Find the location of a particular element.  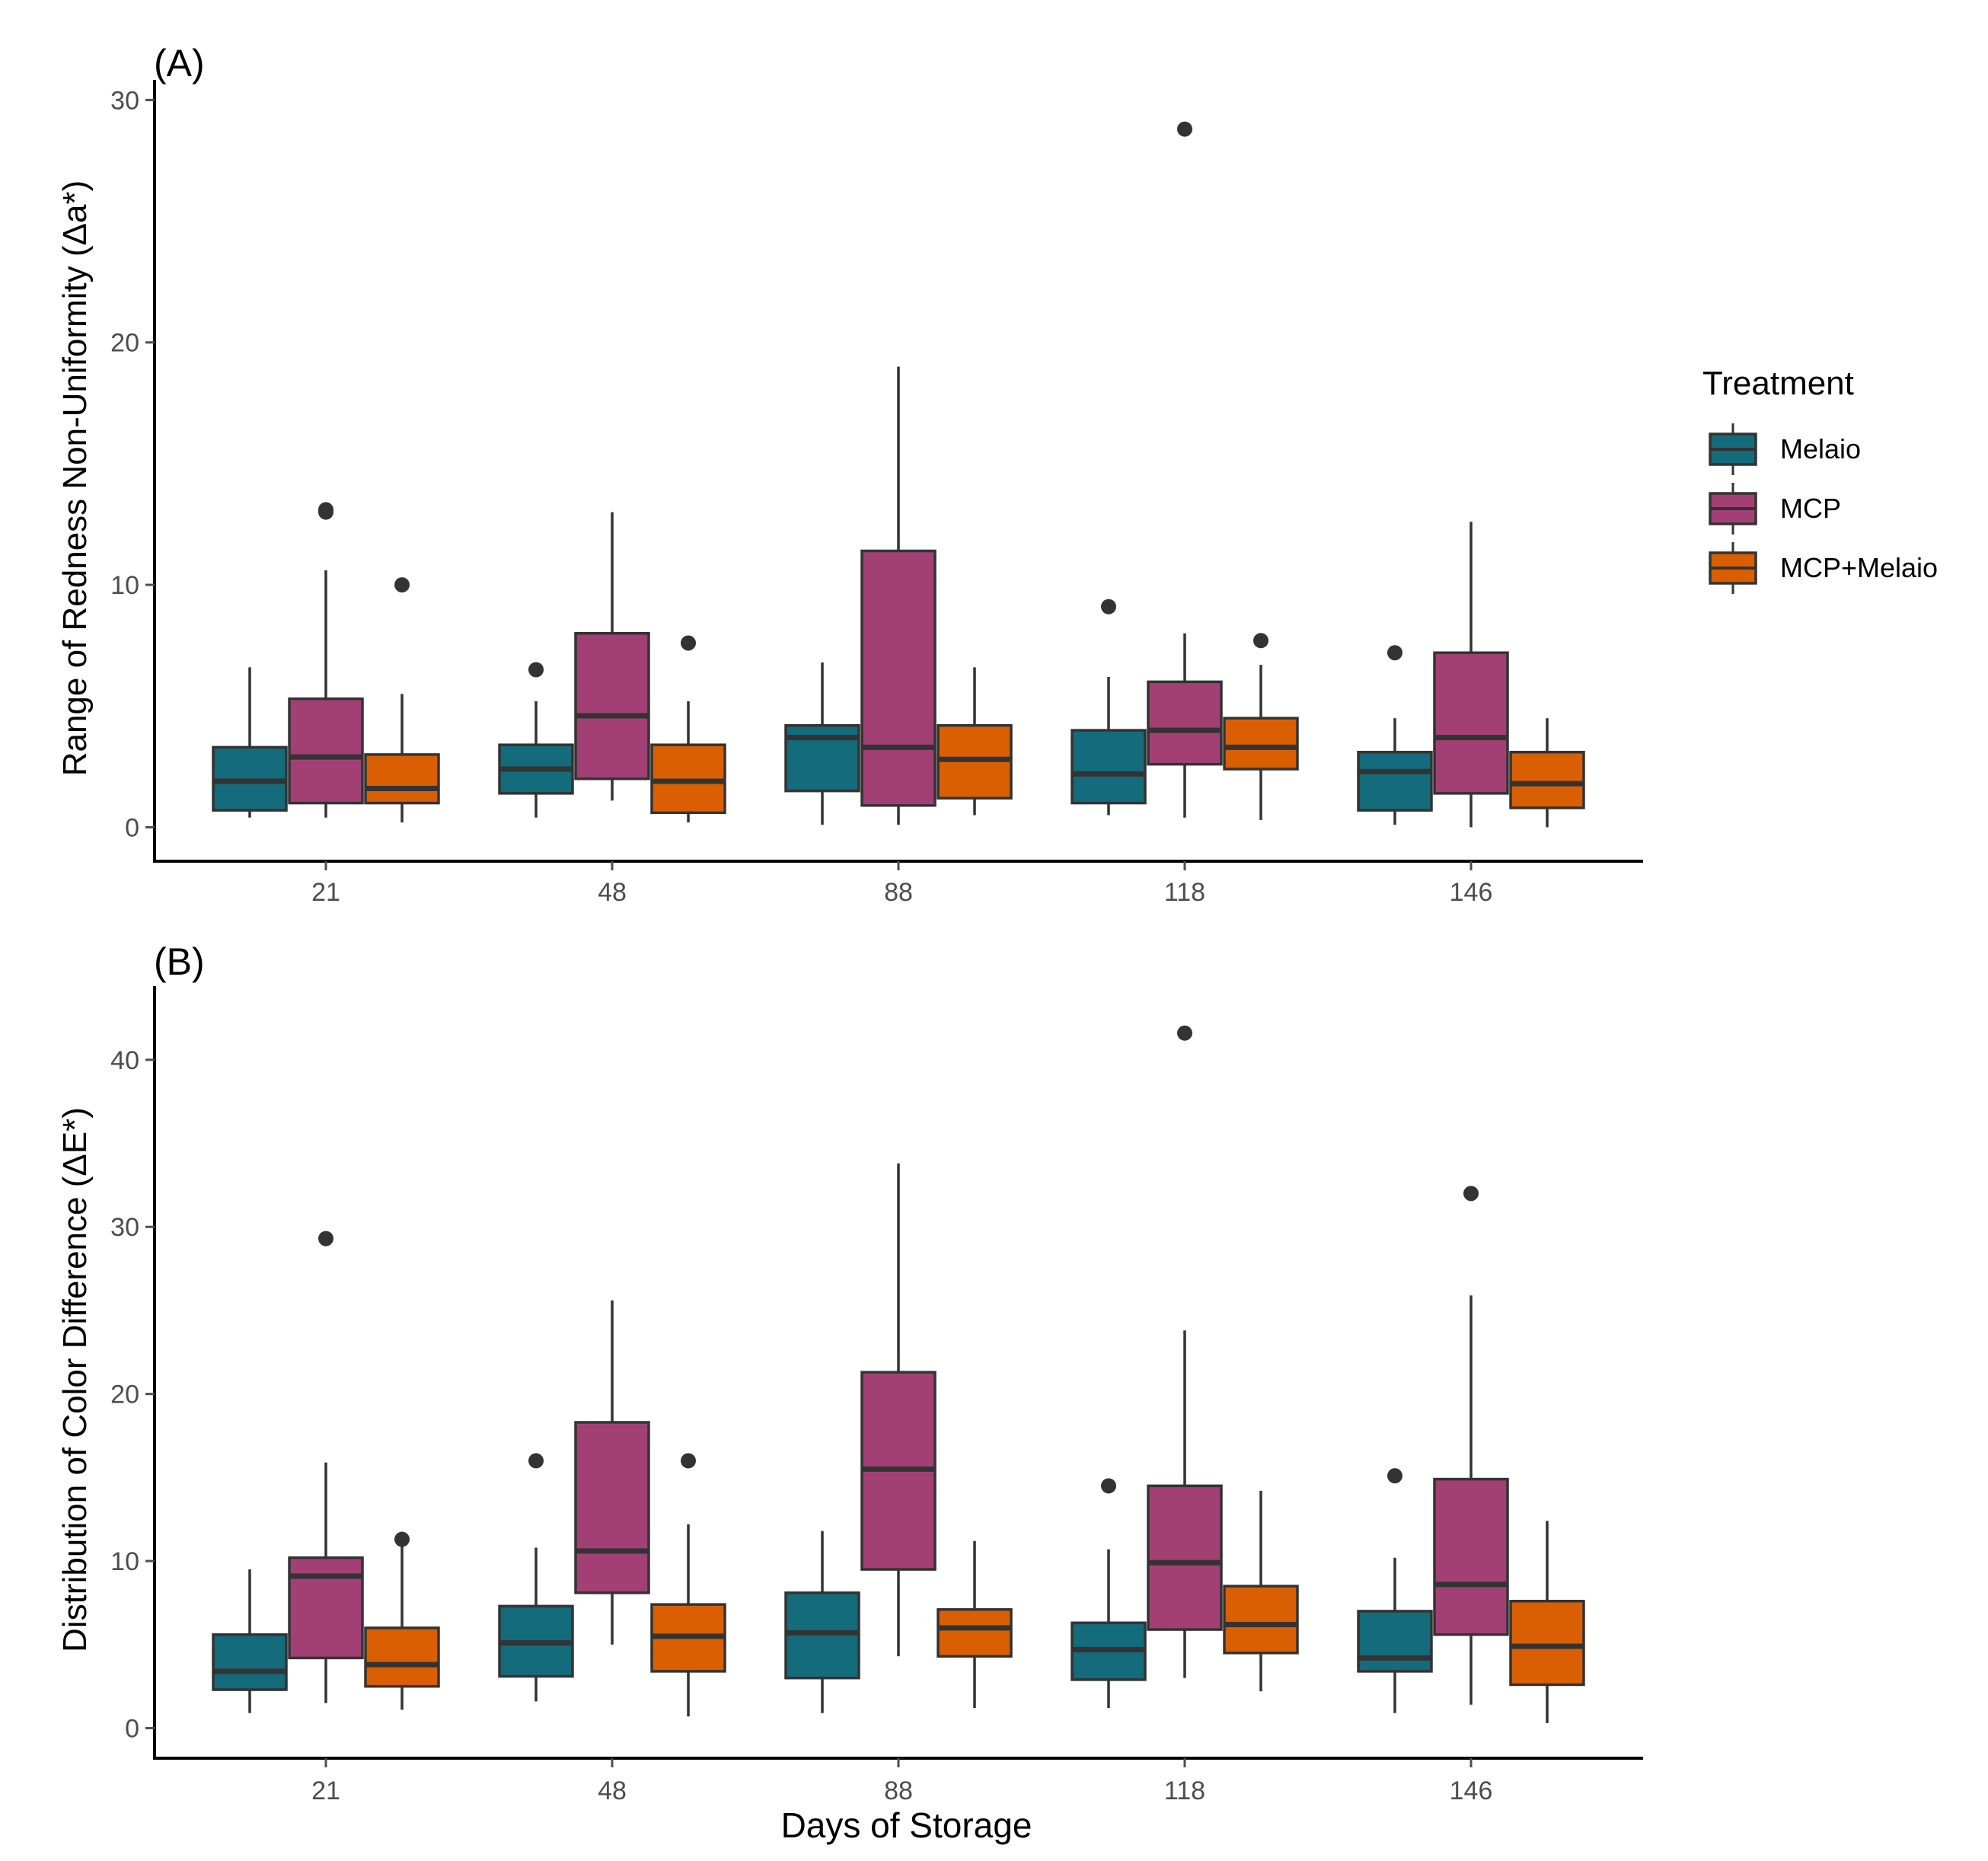

panel-label: (B) is located at coordinates (179, 961).